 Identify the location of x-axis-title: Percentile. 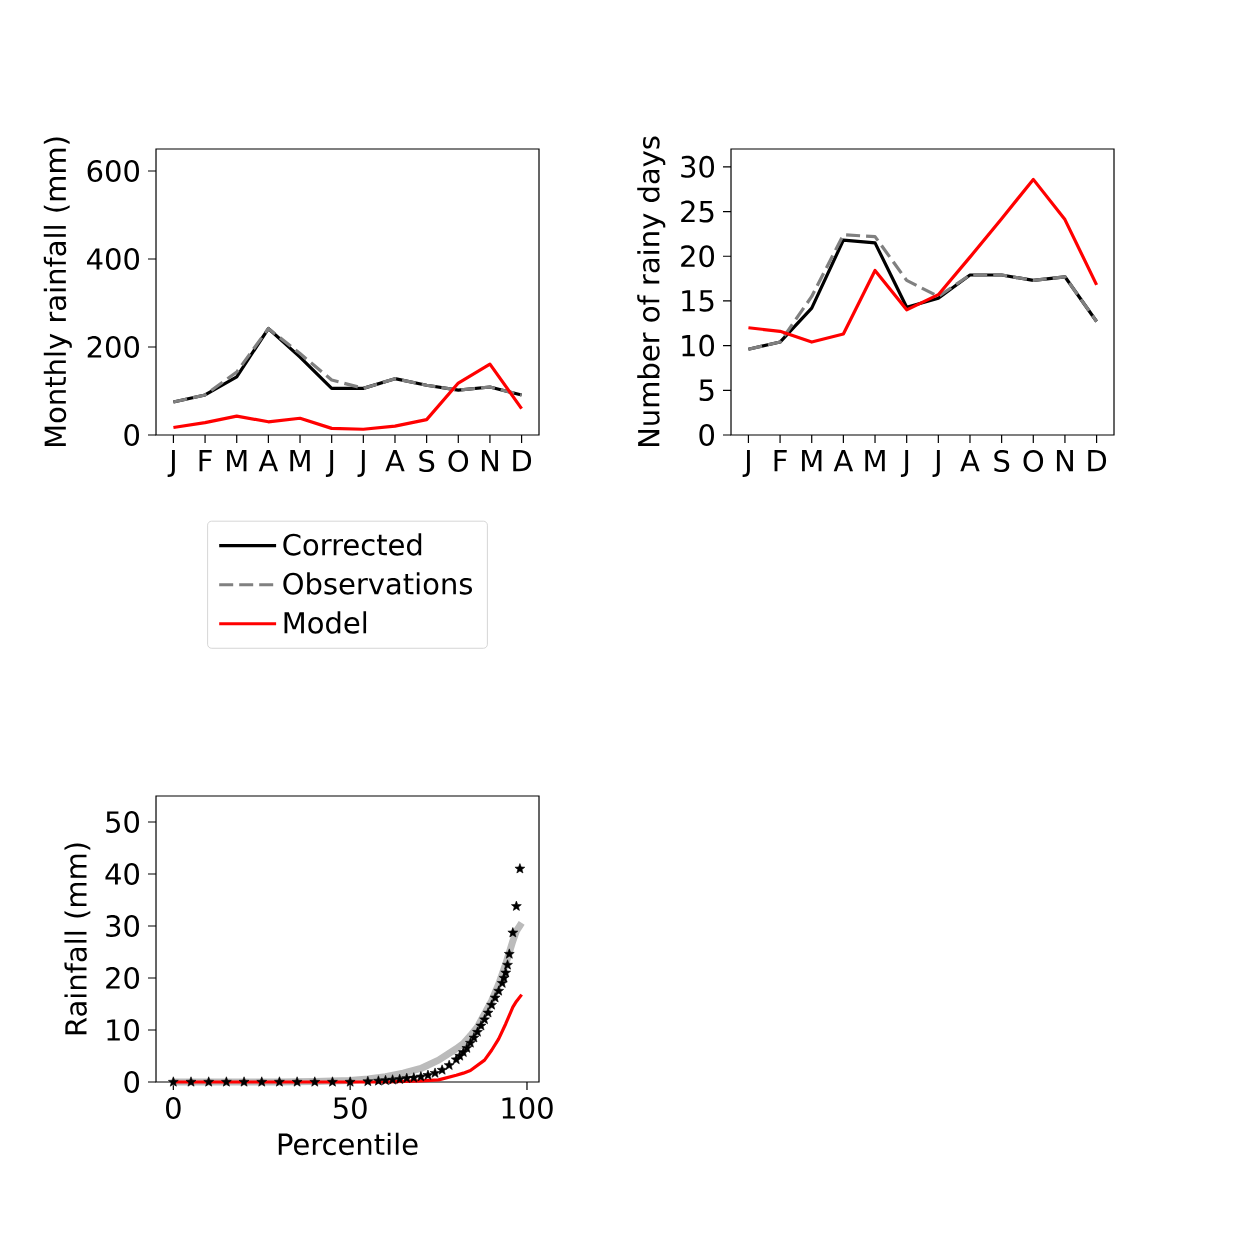
(348, 1144).